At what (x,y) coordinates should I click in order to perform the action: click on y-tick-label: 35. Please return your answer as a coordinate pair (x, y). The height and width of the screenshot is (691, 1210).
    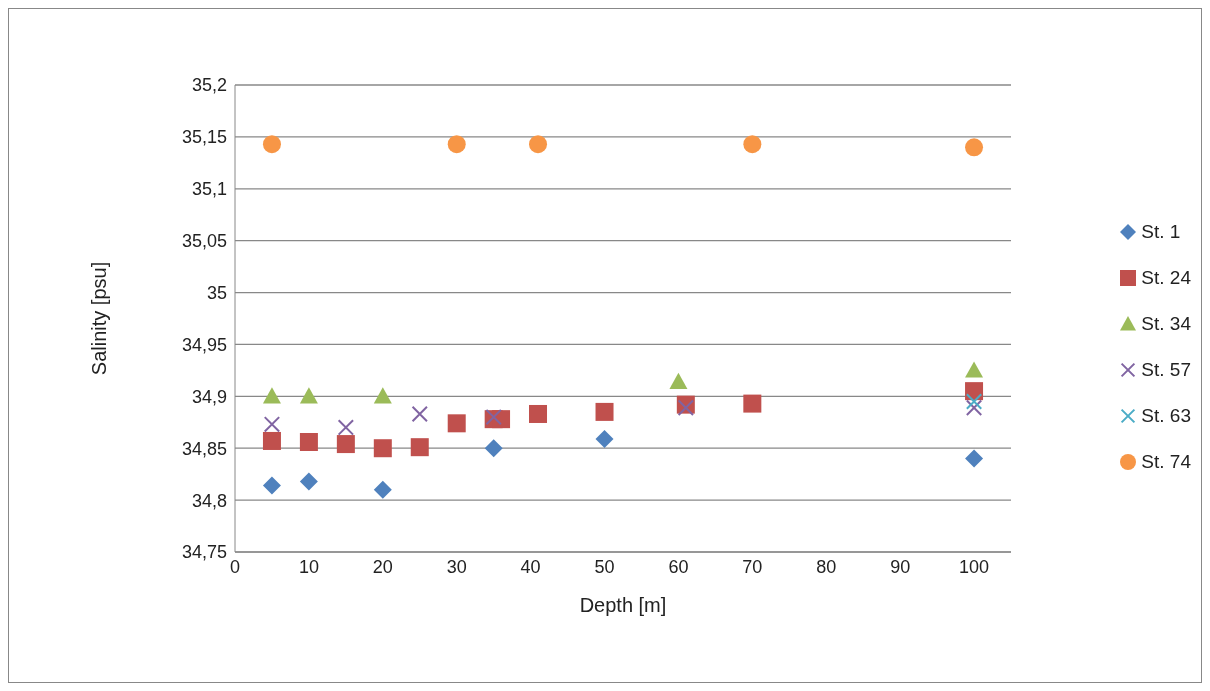
    Looking at the image, I should click on (216, 292).